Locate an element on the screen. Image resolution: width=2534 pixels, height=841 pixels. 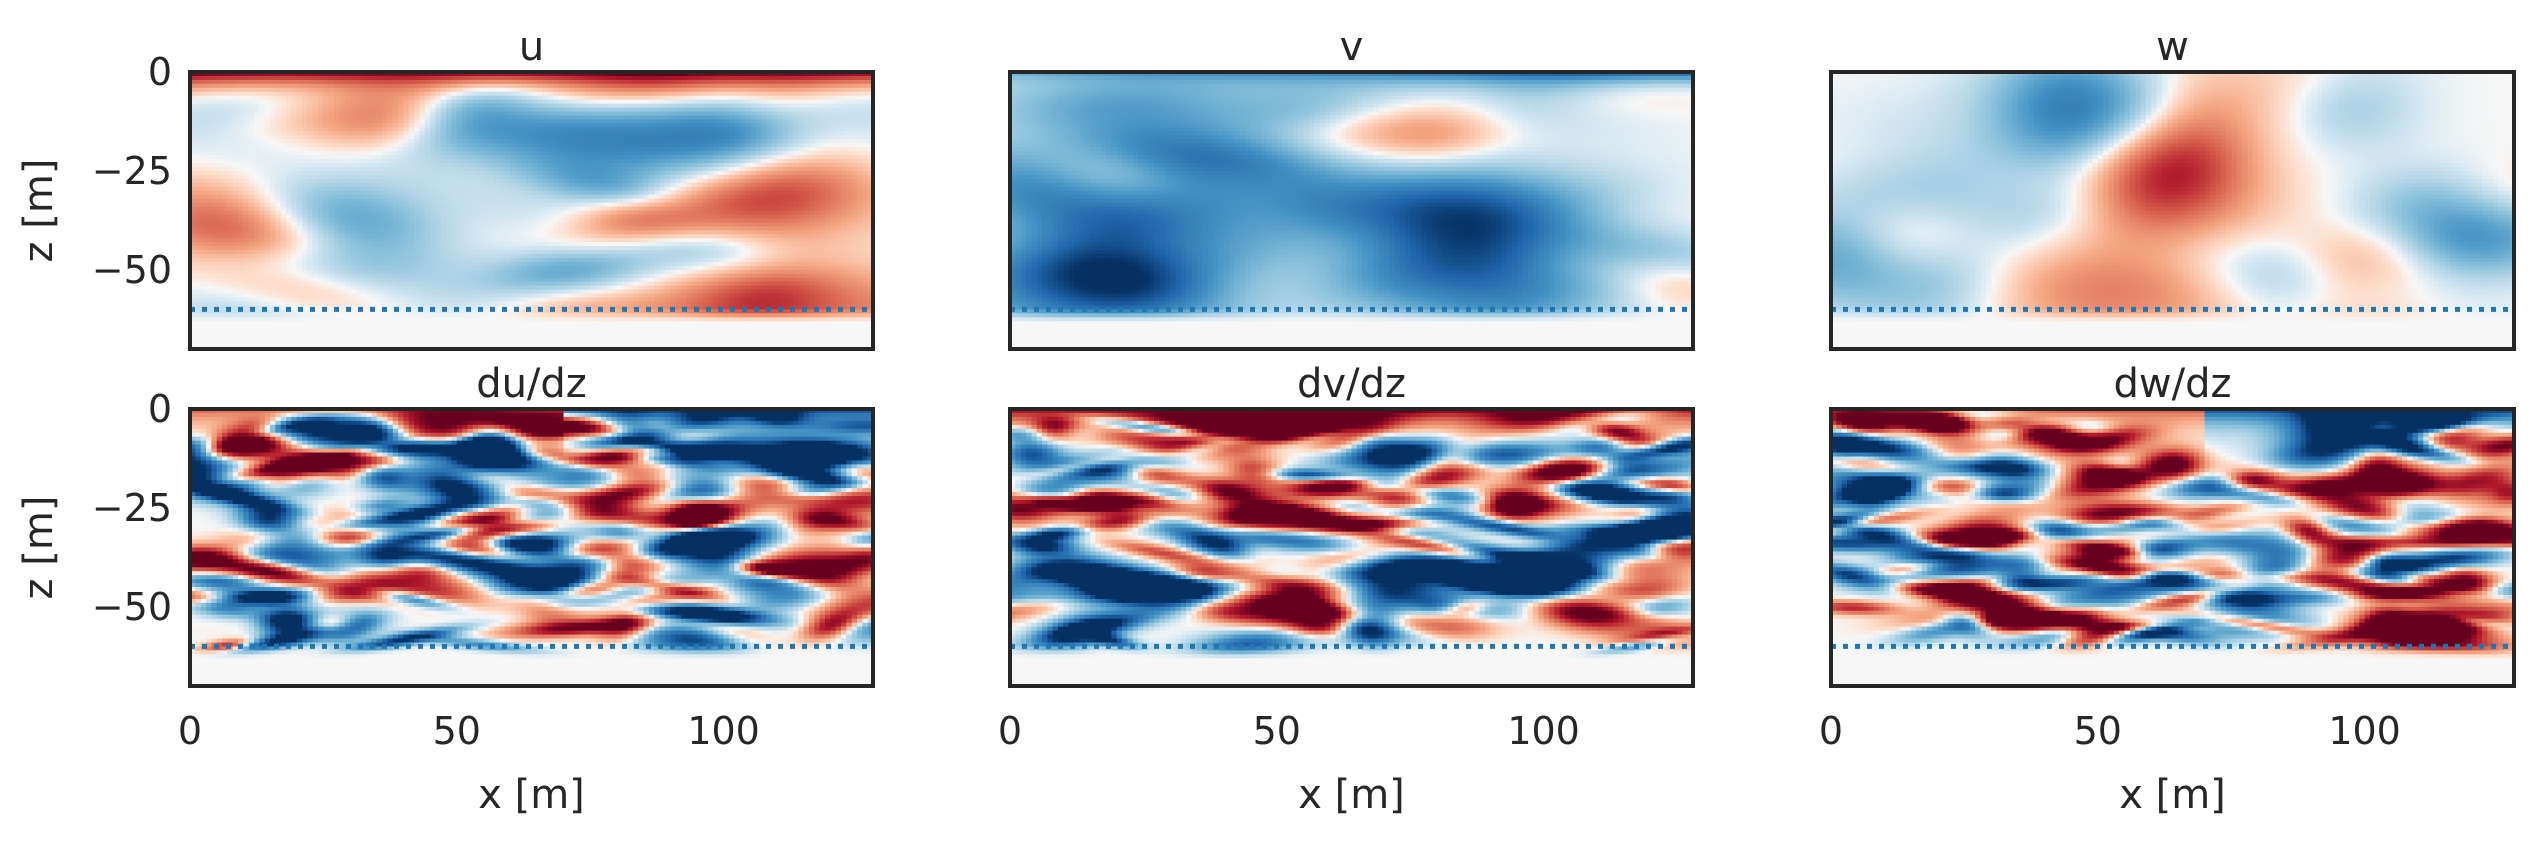
panel-title: dw/dz is located at coordinates (2173, 384).